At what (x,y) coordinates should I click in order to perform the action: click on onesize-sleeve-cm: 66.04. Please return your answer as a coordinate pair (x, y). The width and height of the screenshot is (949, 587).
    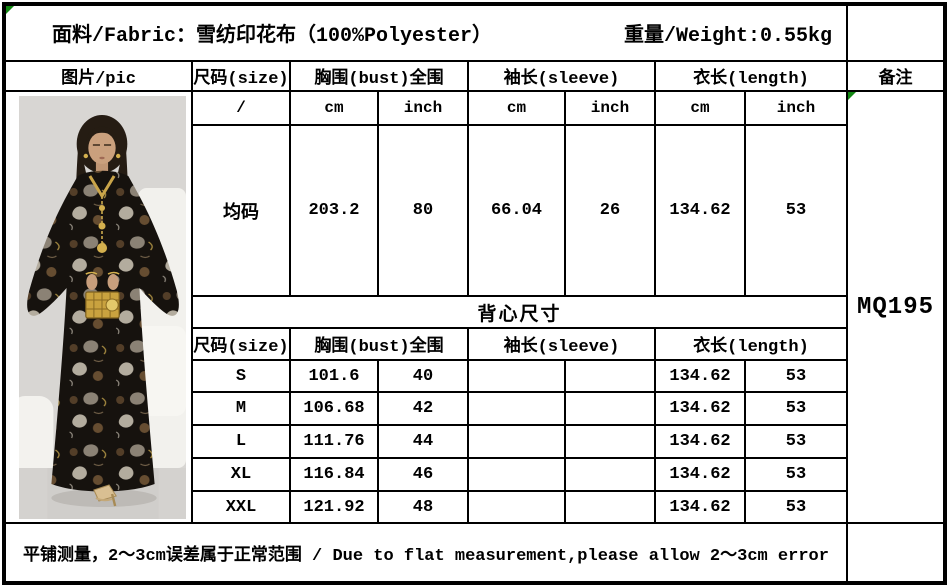
    Looking at the image, I should click on (516, 210).